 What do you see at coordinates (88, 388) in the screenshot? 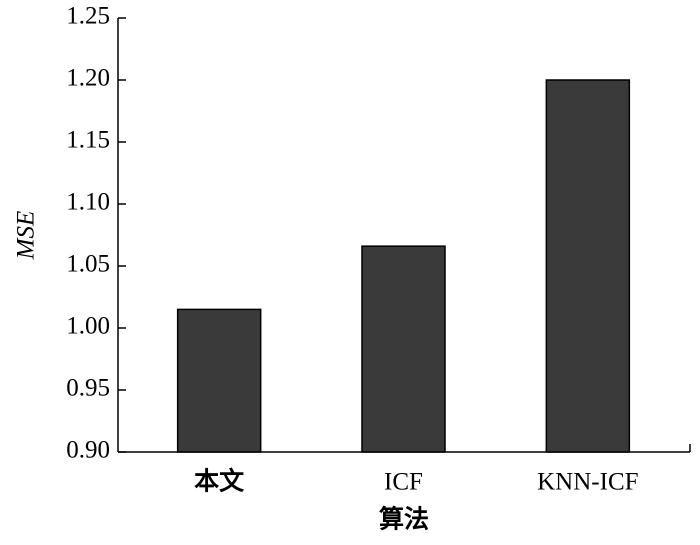
I see `y-tick-label: 0.95` at bounding box center [88, 388].